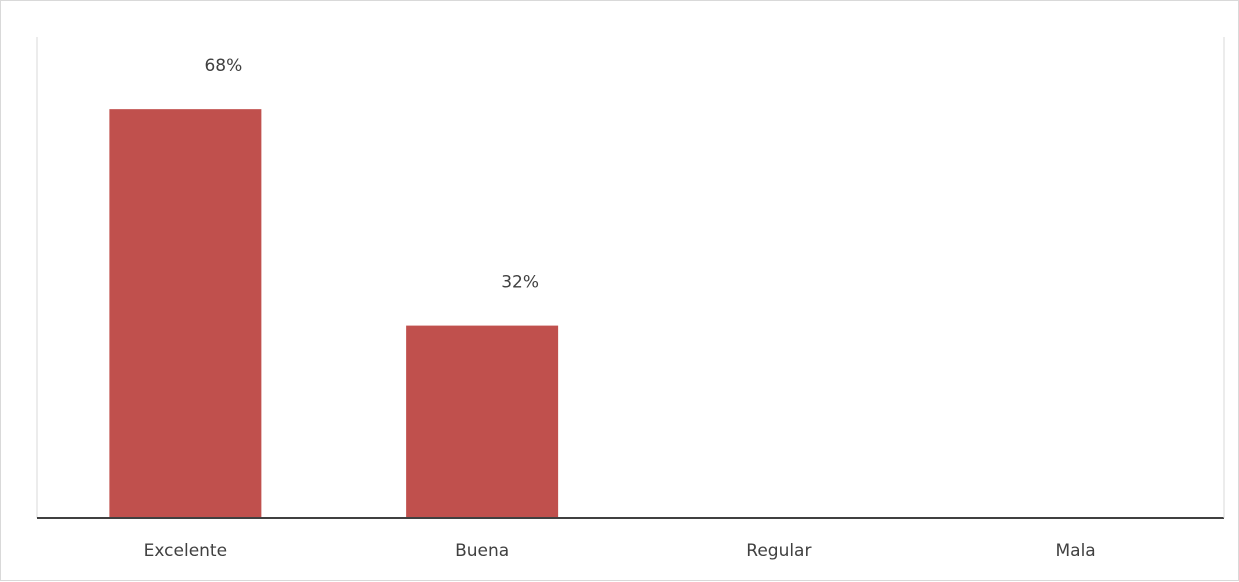  What do you see at coordinates (1076, 551) in the screenshot?
I see `x-tick-label-mala: Mala` at bounding box center [1076, 551].